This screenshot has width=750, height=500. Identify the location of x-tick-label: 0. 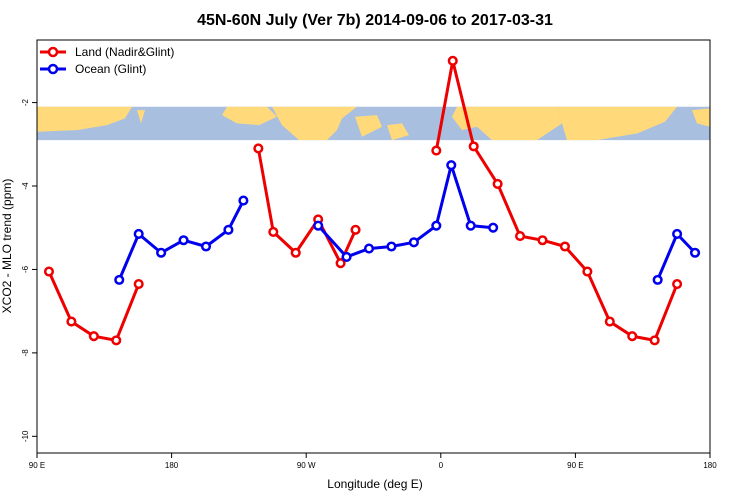
(441, 465).